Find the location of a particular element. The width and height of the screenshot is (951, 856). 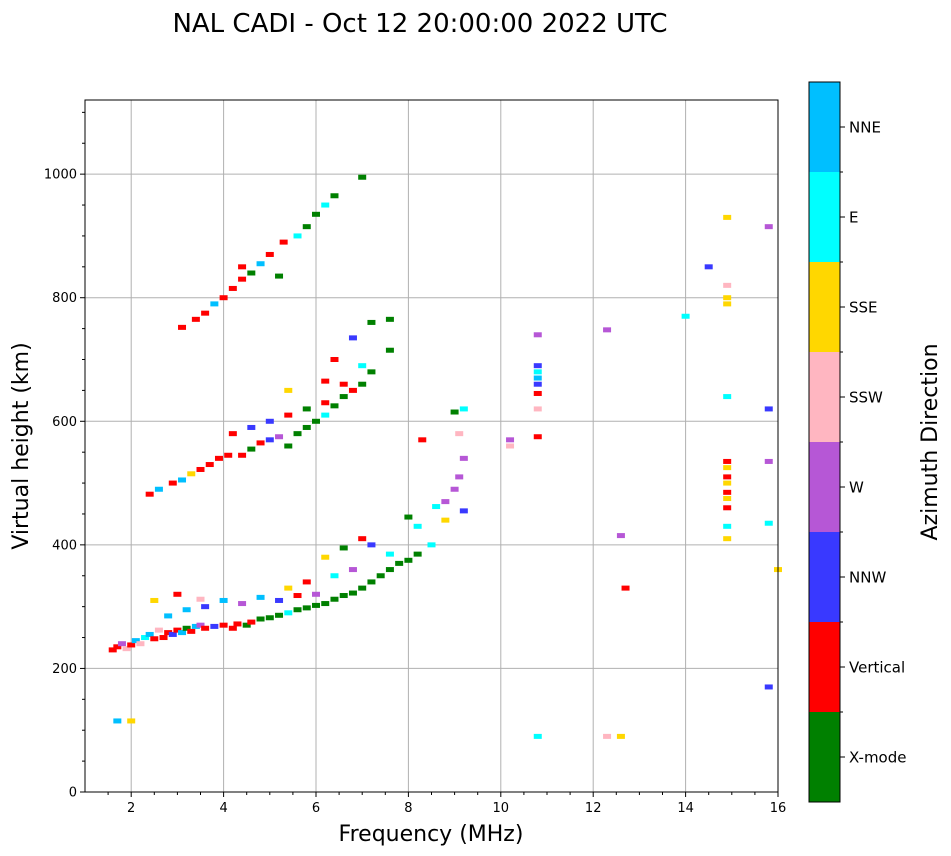

y-tick-label: 600 is located at coordinates (64, 422).